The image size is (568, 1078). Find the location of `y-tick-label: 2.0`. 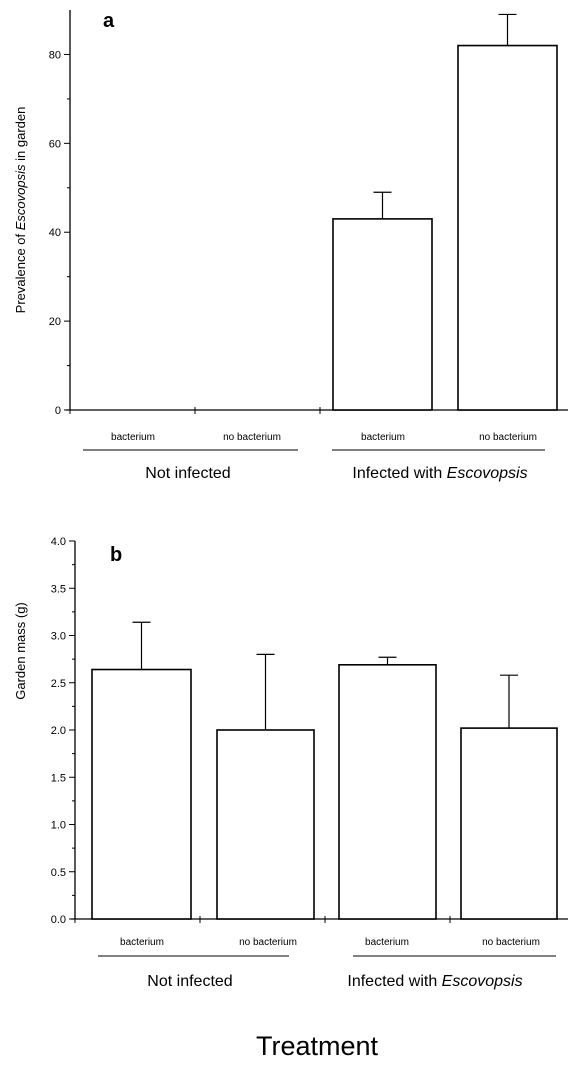

y-tick-label: 2.0 is located at coordinates (58, 731).